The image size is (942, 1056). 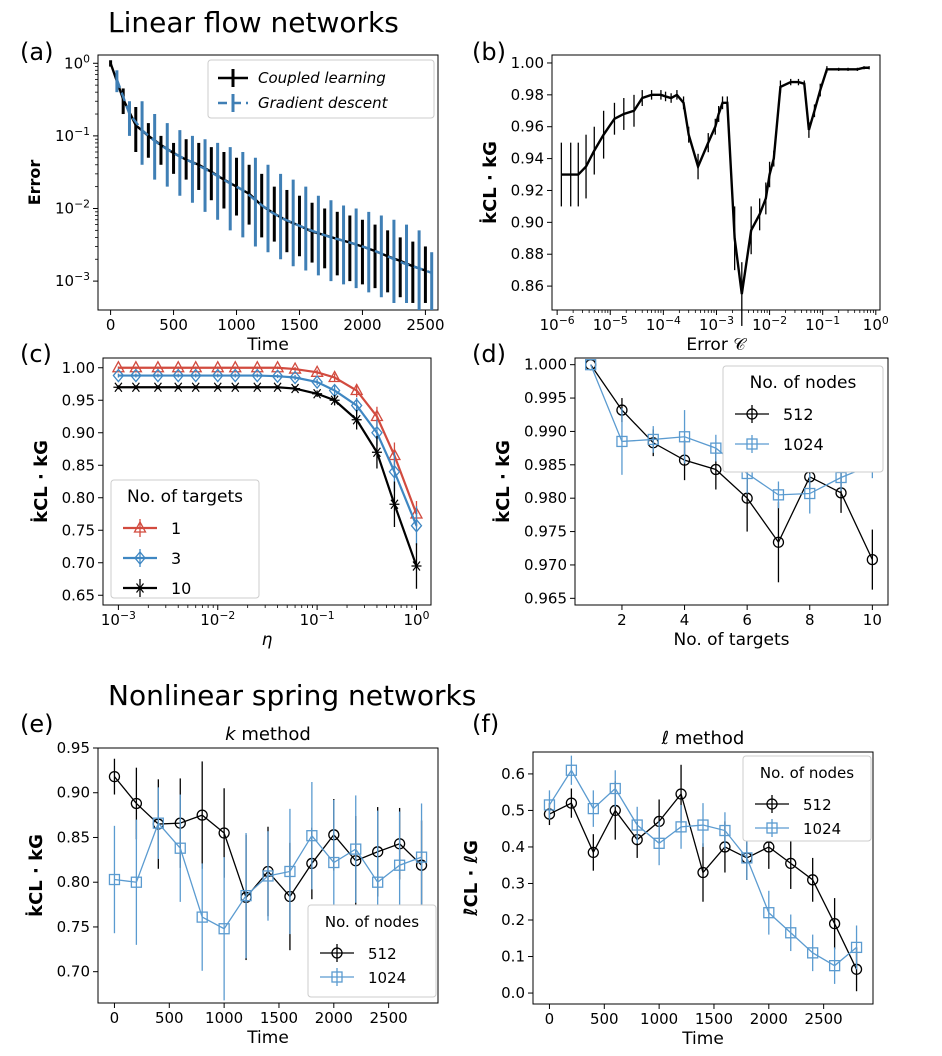 What do you see at coordinates (545, 598) in the screenshot?
I see `y-tick-label: 0.965` at bounding box center [545, 598].